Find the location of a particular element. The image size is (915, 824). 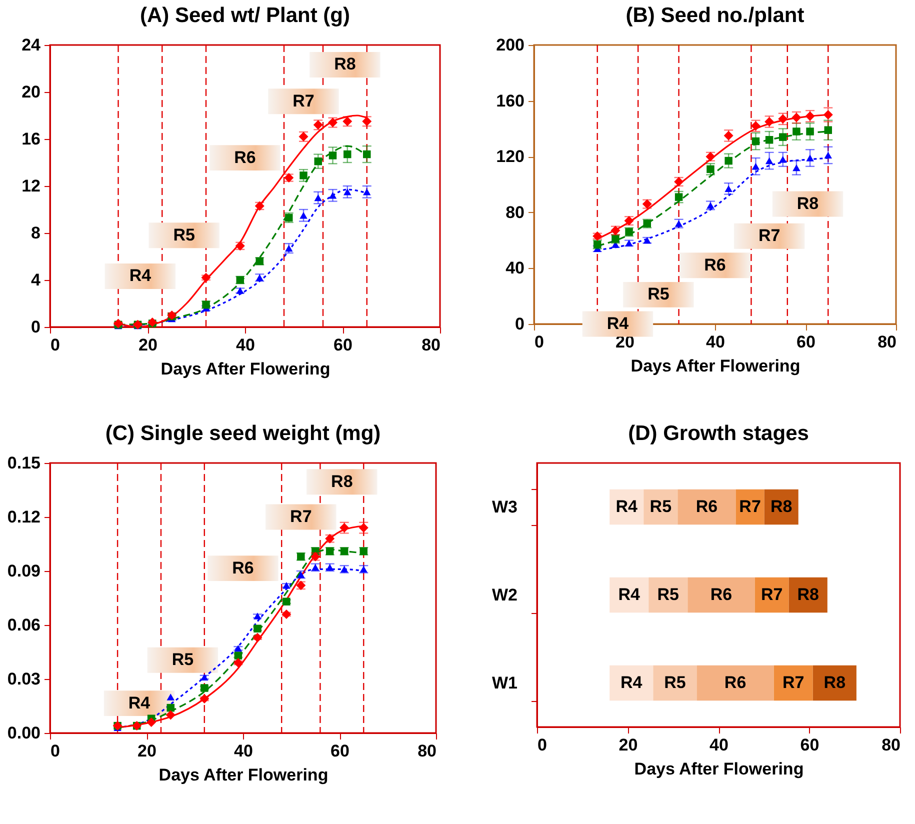

y-tick-label: 24 is located at coordinates (32, 45).